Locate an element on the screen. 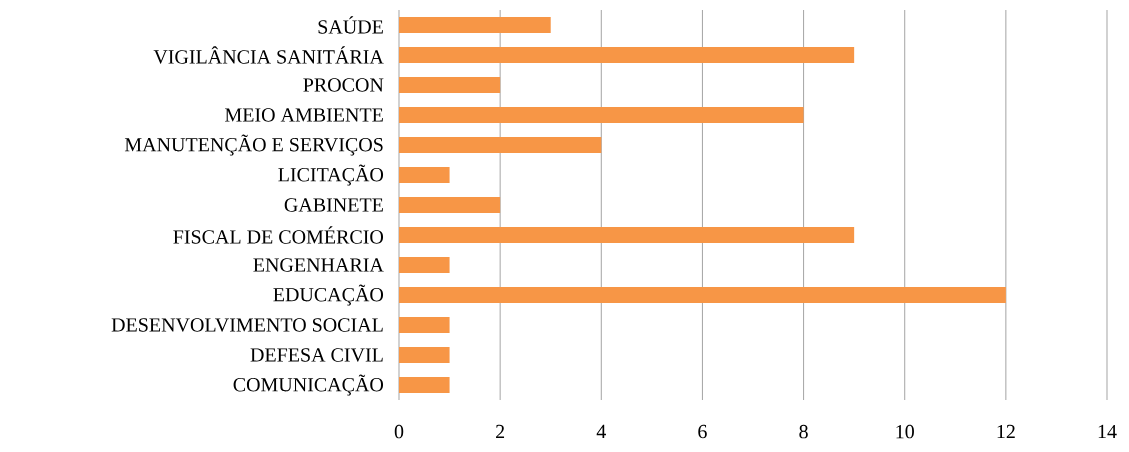  y-tick-label: ENGENHARIA is located at coordinates (318, 265).